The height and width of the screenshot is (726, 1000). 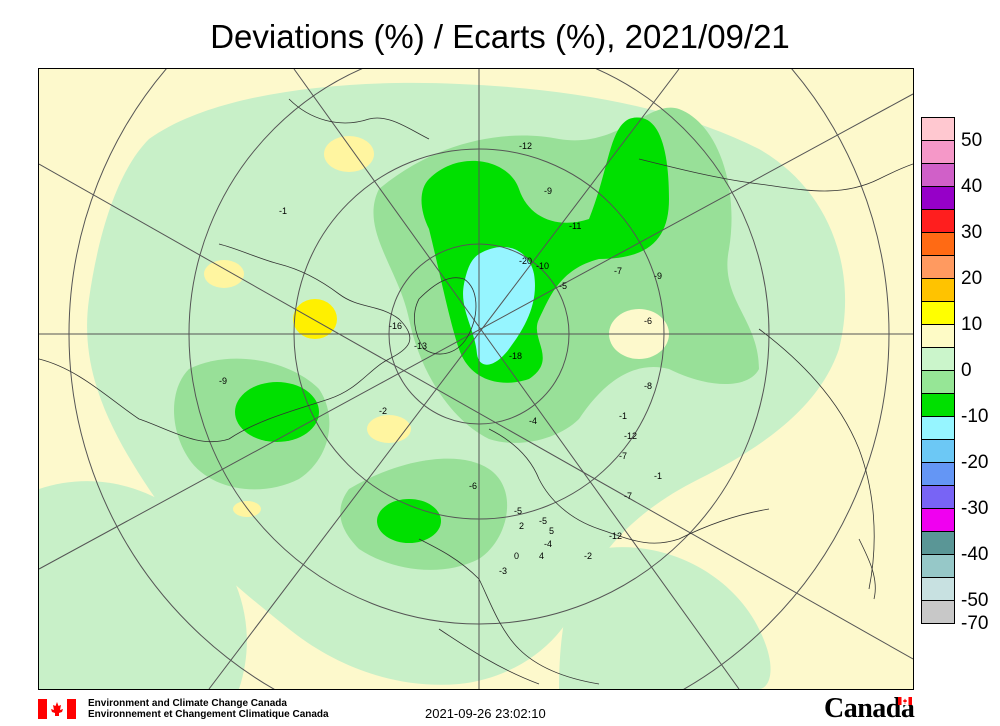 What do you see at coordinates (905, 701) in the screenshot?
I see `wordmark-flag-icon` at bounding box center [905, 701].